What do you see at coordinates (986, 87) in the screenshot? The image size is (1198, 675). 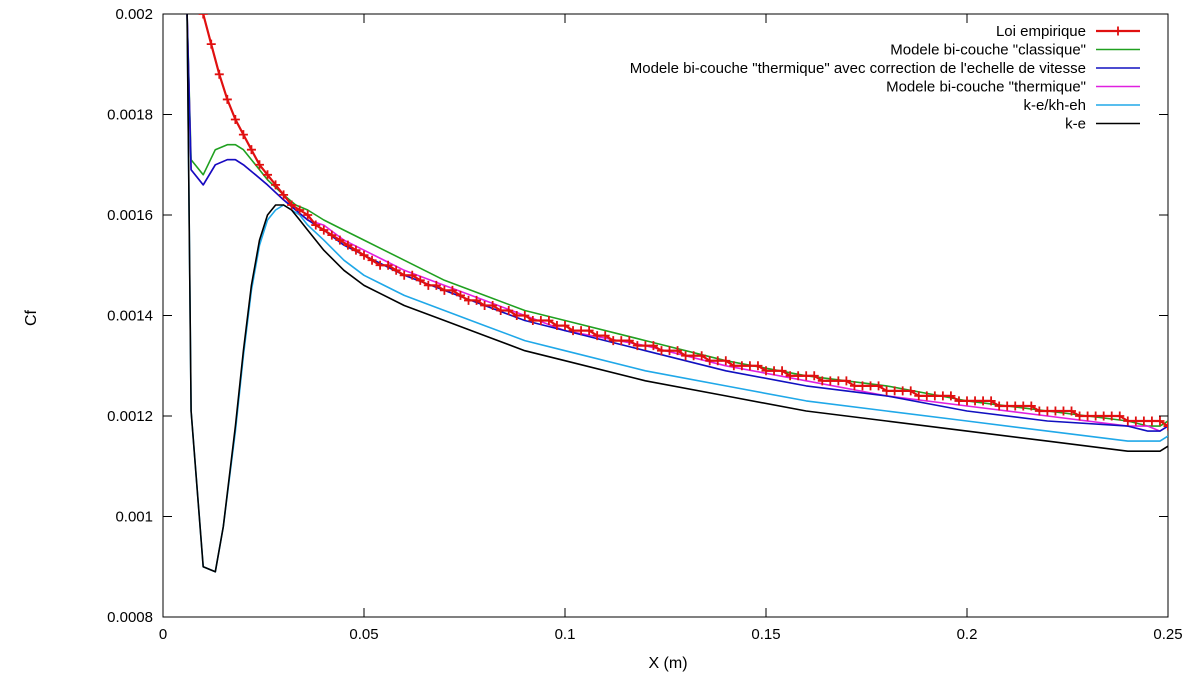 I see `legend-label: Modele bi-couche "thermique"` at bounding box center [986, 87].